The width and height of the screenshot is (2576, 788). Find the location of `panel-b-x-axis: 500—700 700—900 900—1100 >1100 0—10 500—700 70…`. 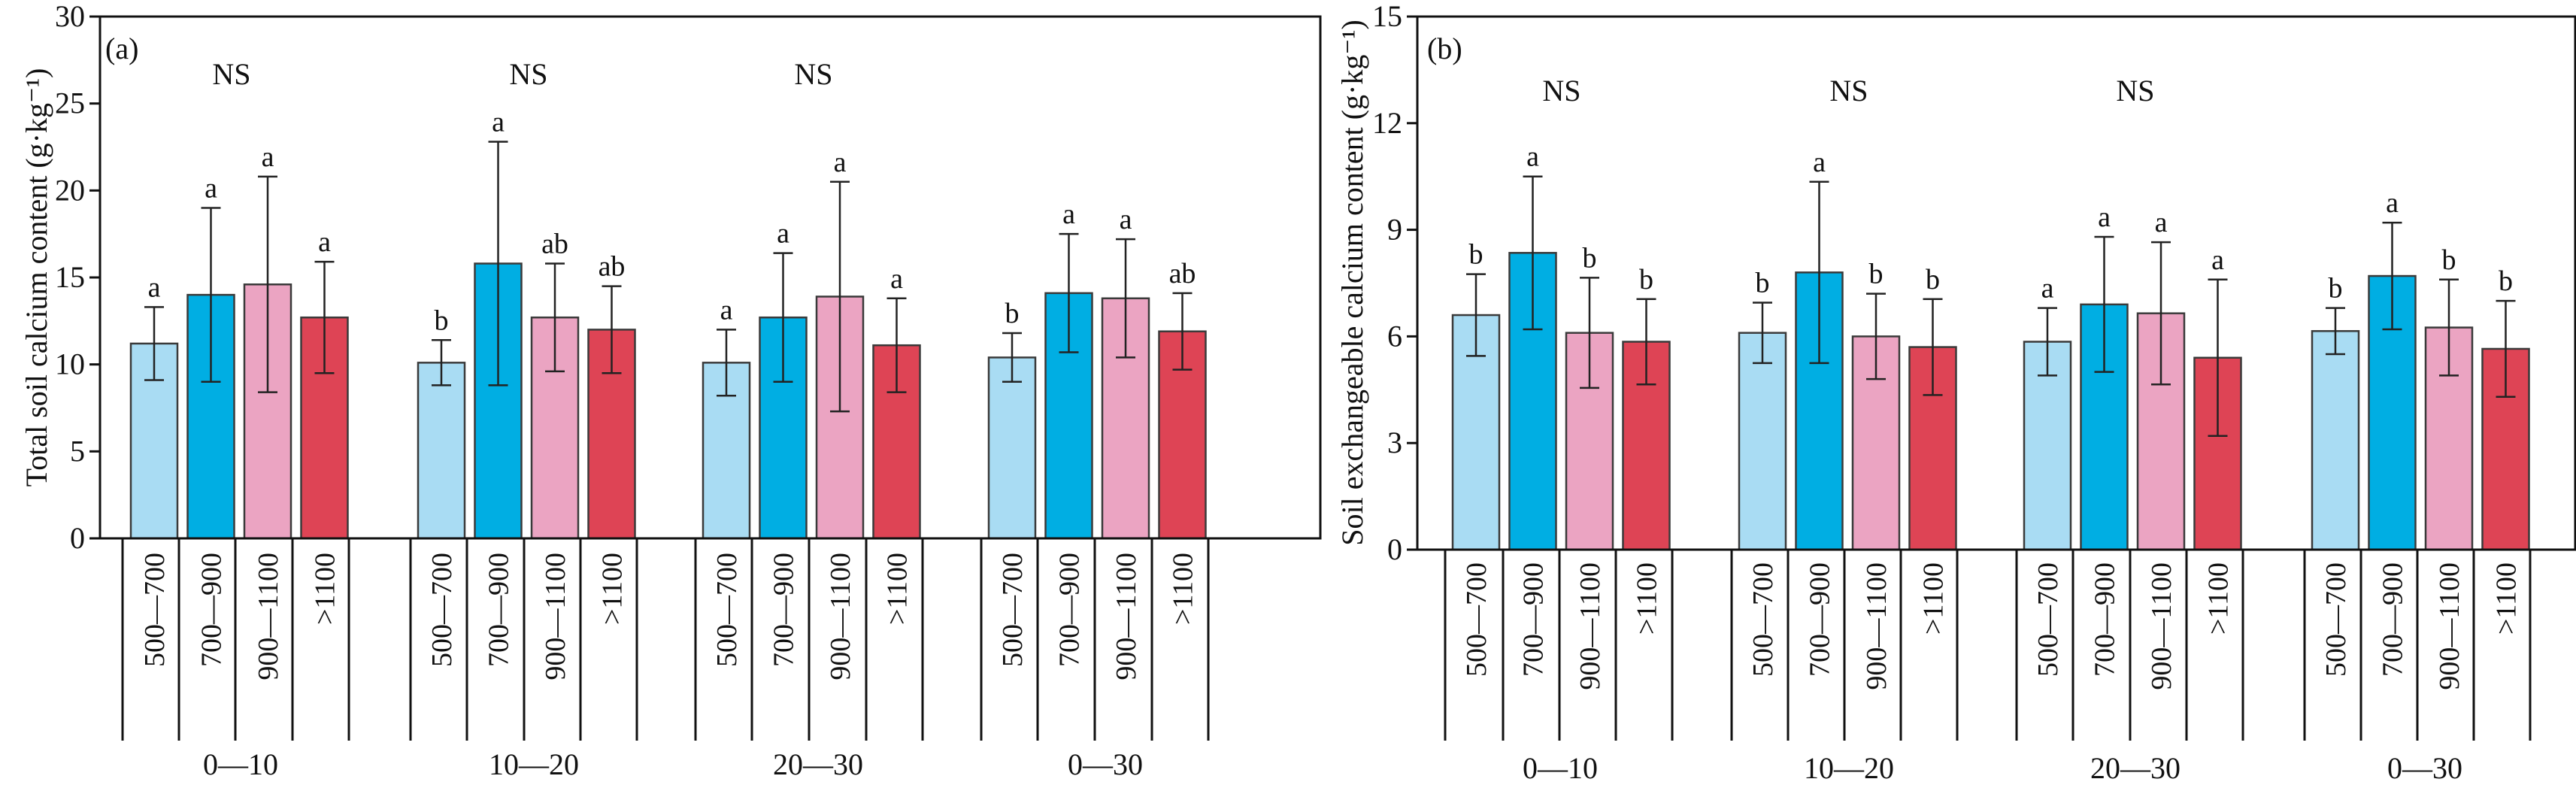

panel-b-x-axis: 500—700 700—900 900—1100 >1100 0—10 500—700 70… is located at coordinates (1988, 667).